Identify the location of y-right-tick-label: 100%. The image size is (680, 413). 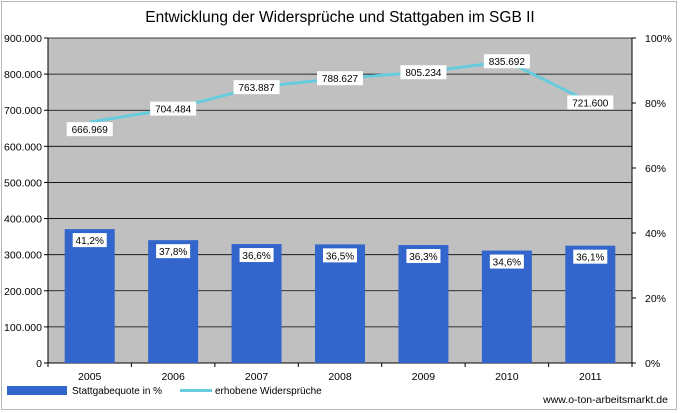
(658, 39).